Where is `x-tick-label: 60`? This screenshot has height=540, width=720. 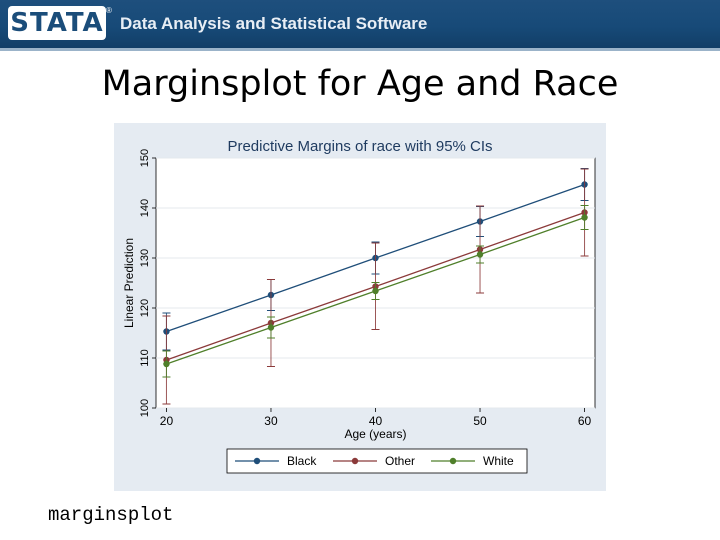 x-tick-label: 60 is located at coordinates (585, 421).